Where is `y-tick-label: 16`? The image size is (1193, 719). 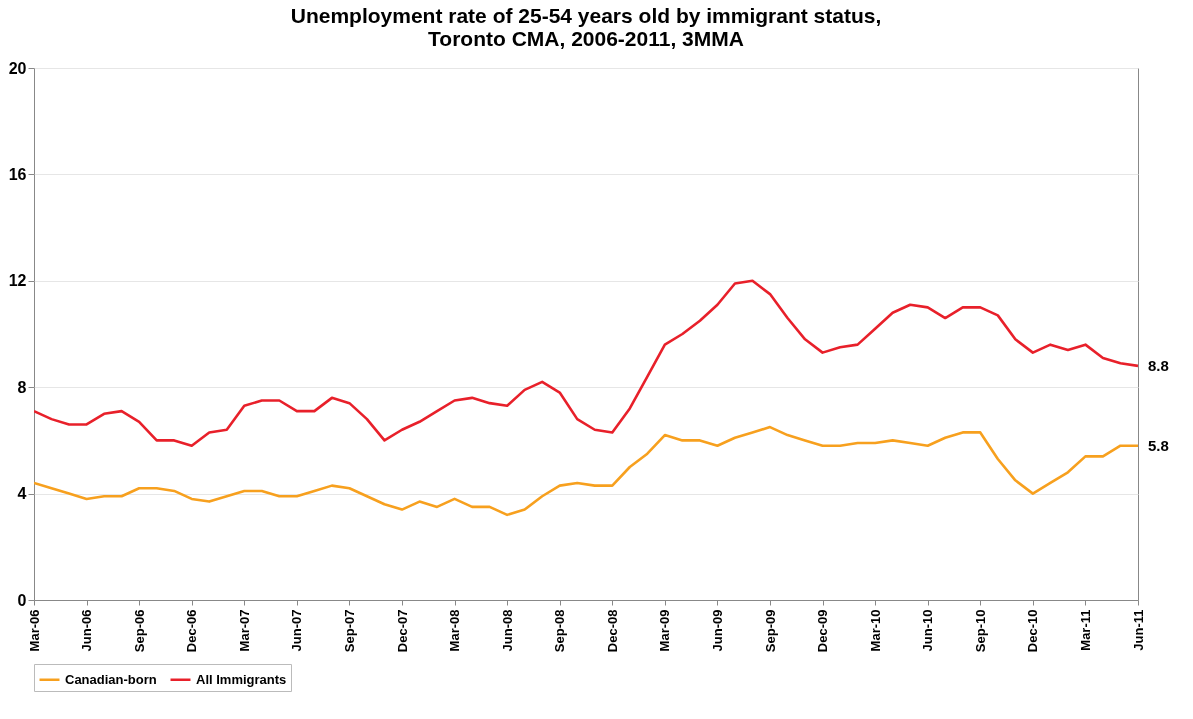
y-tick-label: 16 is located at coordinates (17, 174).